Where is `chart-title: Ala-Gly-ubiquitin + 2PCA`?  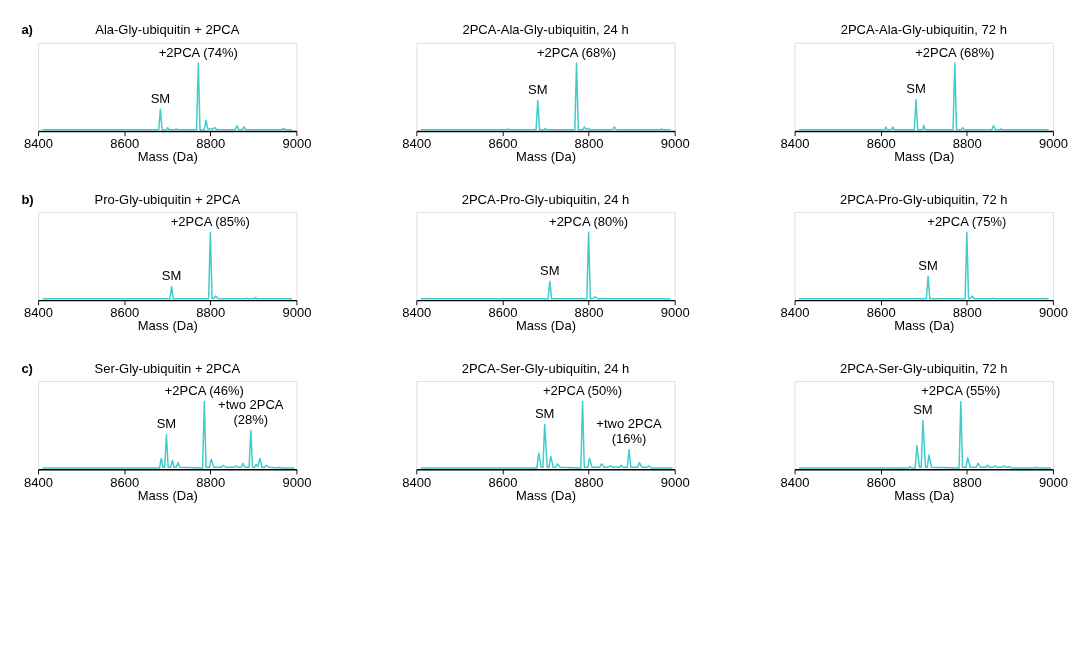 chart-title: Ala-Gly-ubiquitin + 2PCA is located at coordinates (167, 30).